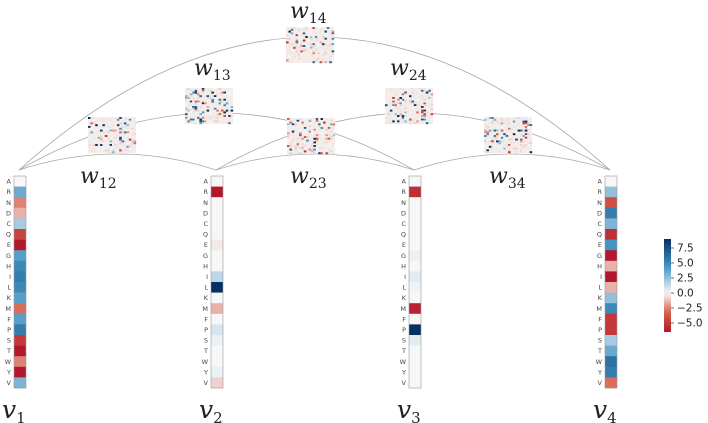 The image size is (708, 423). What do you see at coordinates (9, 341) in the screenshot?
I see `residue-label: S` at bounding box center [9, 341].